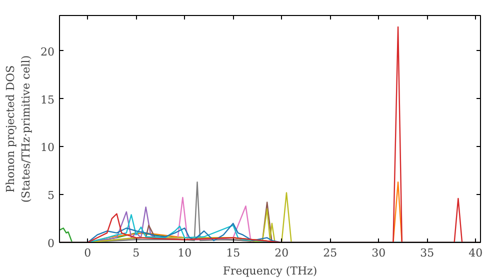  I want to click on y-tick-label: 10, so click(47, 147).